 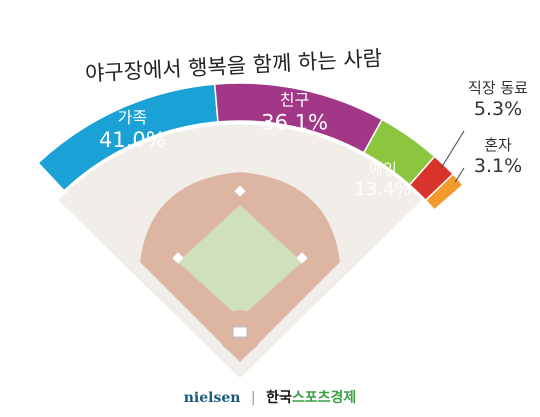 I want to click on home-plate, so click(x=240, y=332).